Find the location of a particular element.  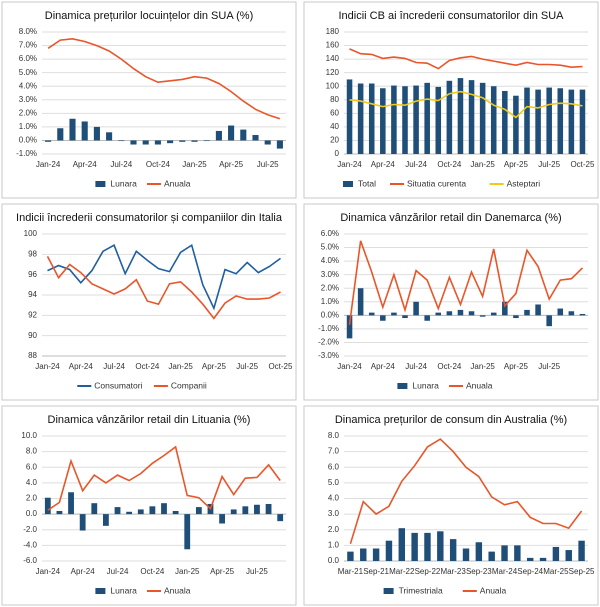

y-tick-label: 5.0 is located at coordinates (334, 482).